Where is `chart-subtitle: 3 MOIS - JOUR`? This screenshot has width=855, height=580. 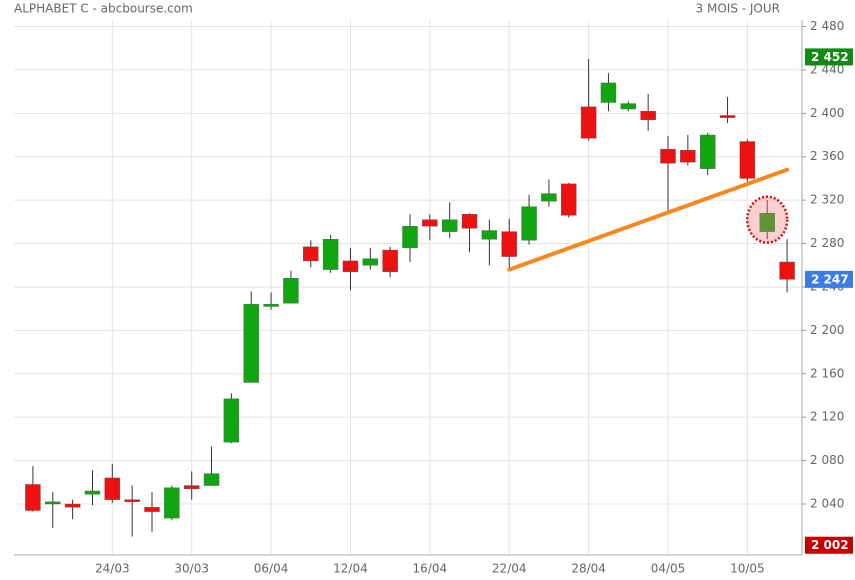 chart-subtitle: 3 MOIS - JOUR is located at coordinates (738, 9).